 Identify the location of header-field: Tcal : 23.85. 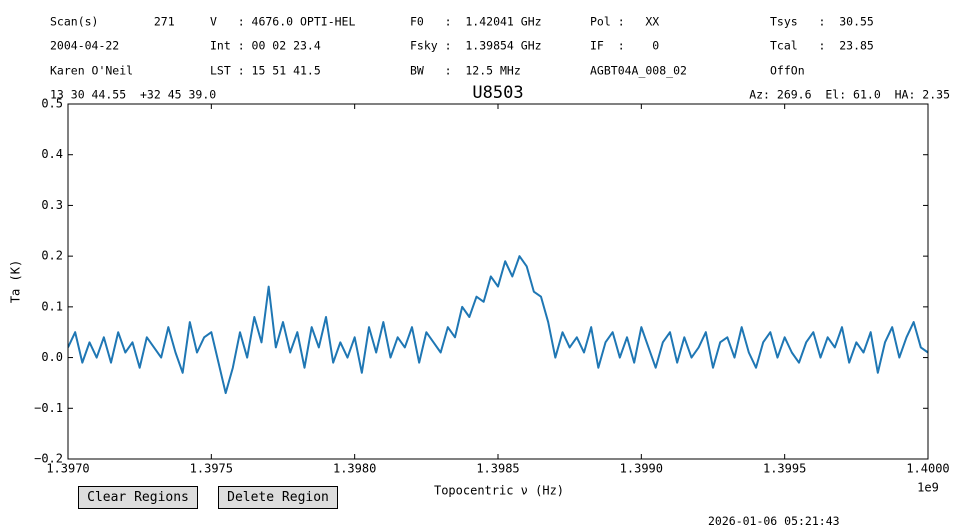
(822, 46).